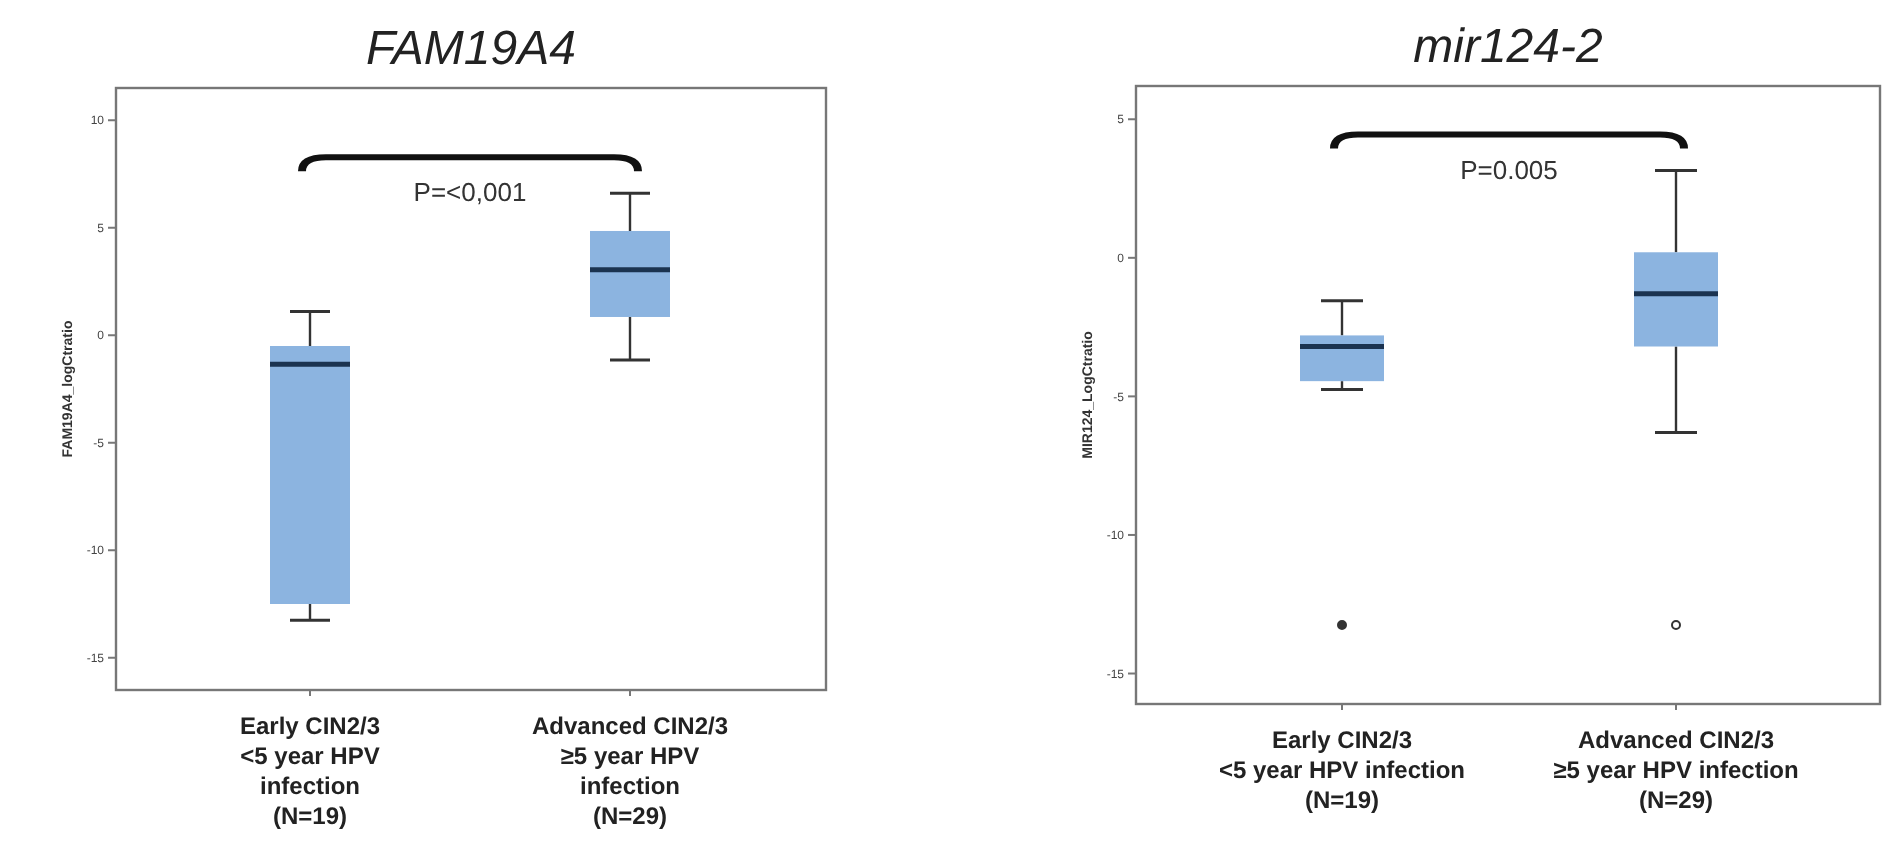  I want to click on annotation: P=0.005, so click(1509, 169).